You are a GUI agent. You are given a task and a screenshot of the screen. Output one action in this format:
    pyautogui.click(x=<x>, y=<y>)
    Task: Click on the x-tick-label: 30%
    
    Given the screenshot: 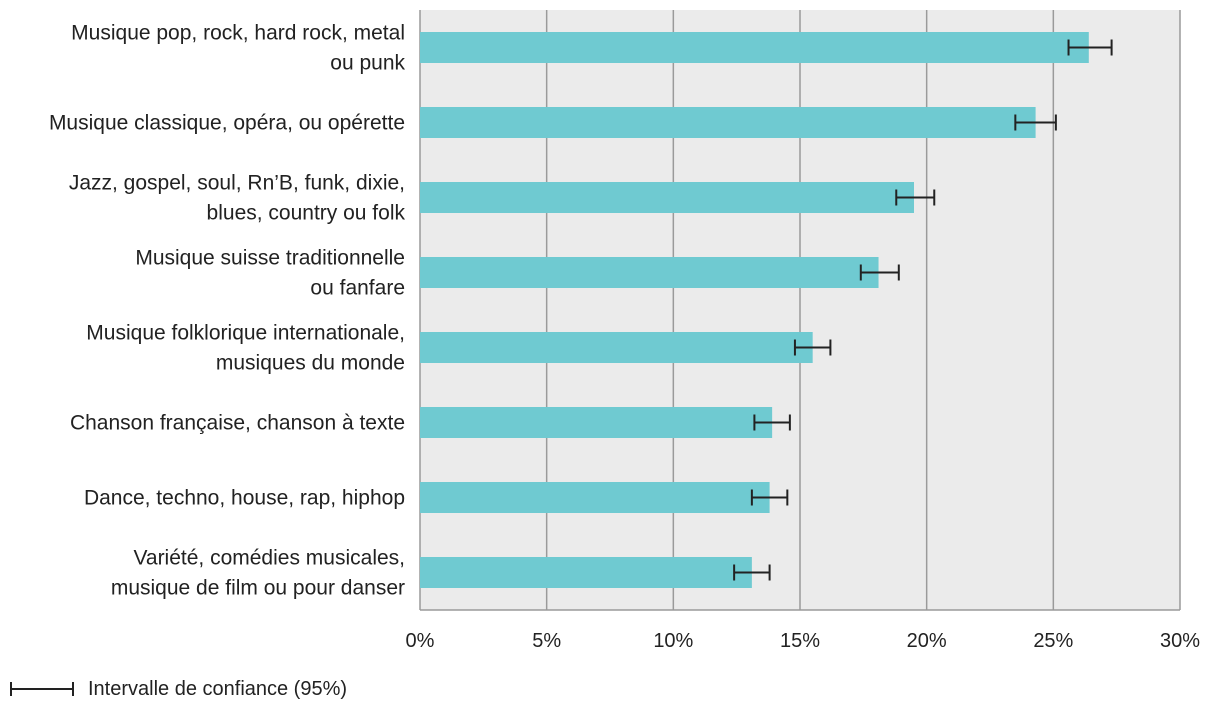 What is the action you would take?
    pyautogui.click(x=1180, y=641)
    